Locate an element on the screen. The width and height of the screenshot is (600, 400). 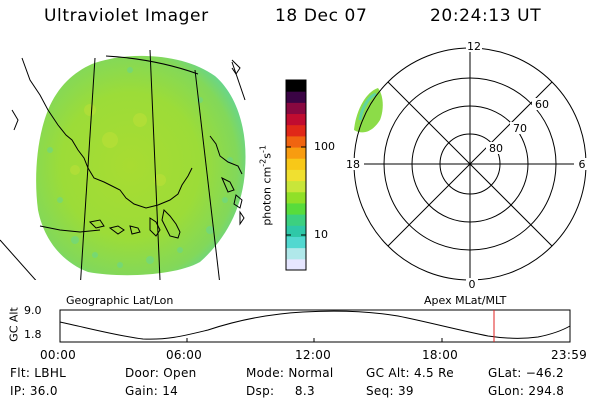
filter-info: Flt: LBHL is located at coordinates (38, 373).